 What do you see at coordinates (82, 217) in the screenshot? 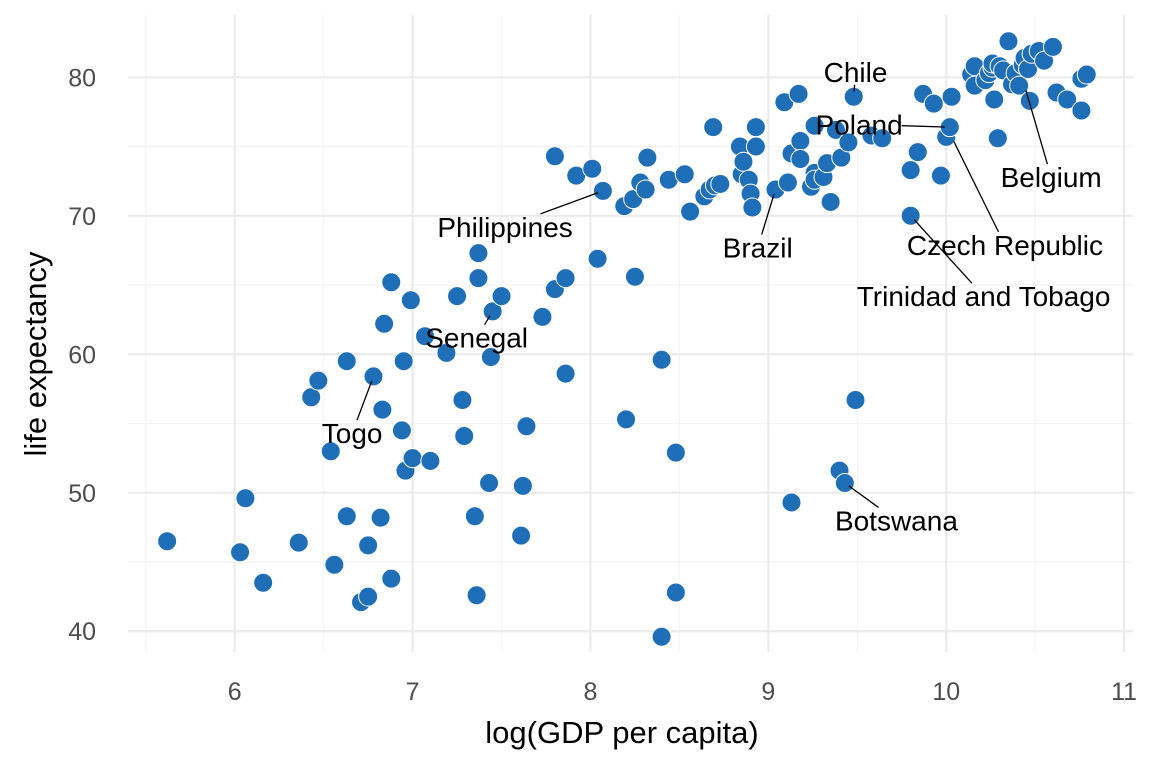
I see `y-tick-label: 70` at bounding box center [82, 217].